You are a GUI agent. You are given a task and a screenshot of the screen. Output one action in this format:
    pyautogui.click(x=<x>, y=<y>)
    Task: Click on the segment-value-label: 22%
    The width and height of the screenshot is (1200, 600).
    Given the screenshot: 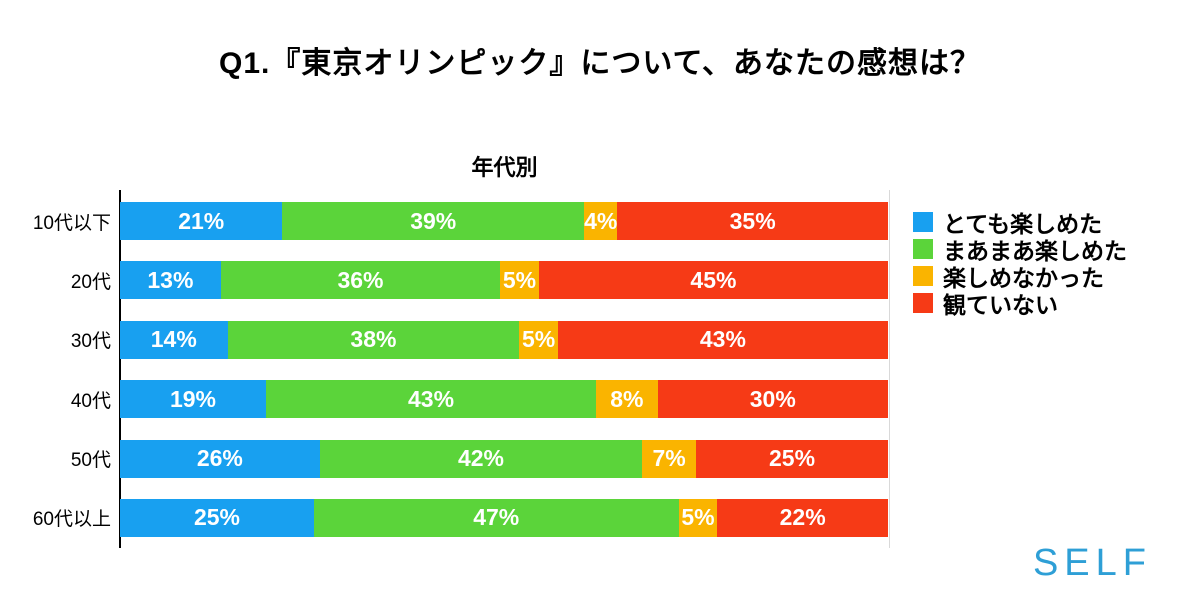 What is the action you would take?
    pyautogui.click(x=802, y=517)
    